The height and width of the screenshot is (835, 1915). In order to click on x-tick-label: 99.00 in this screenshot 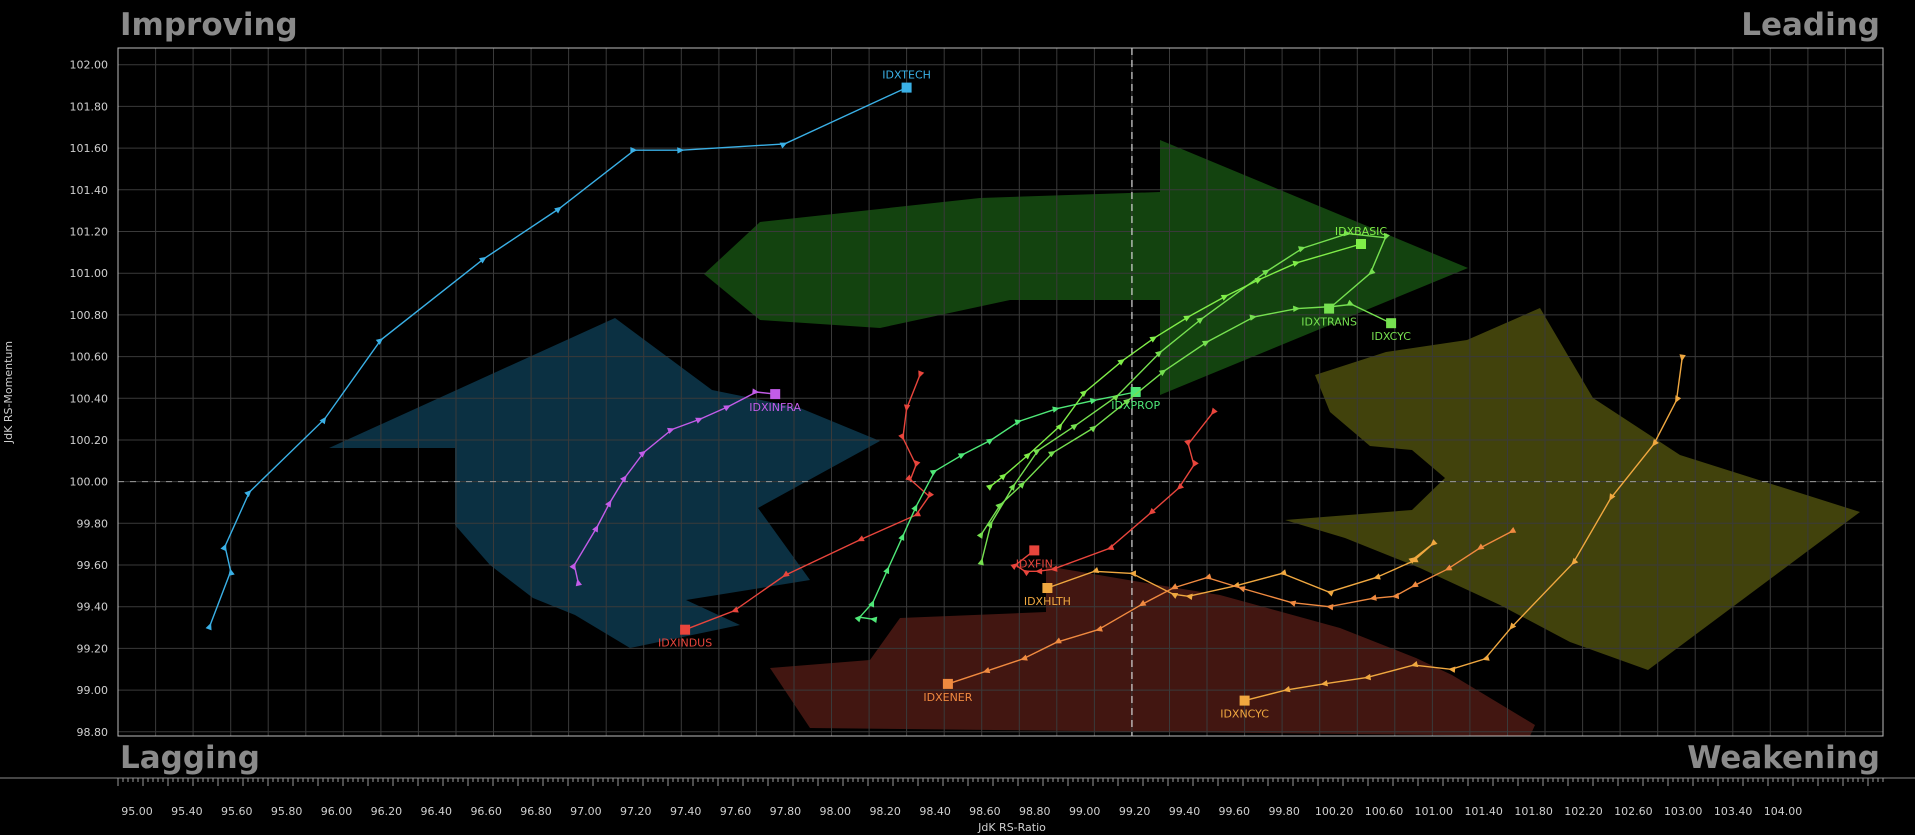, I will do `click(1085, 811)`.